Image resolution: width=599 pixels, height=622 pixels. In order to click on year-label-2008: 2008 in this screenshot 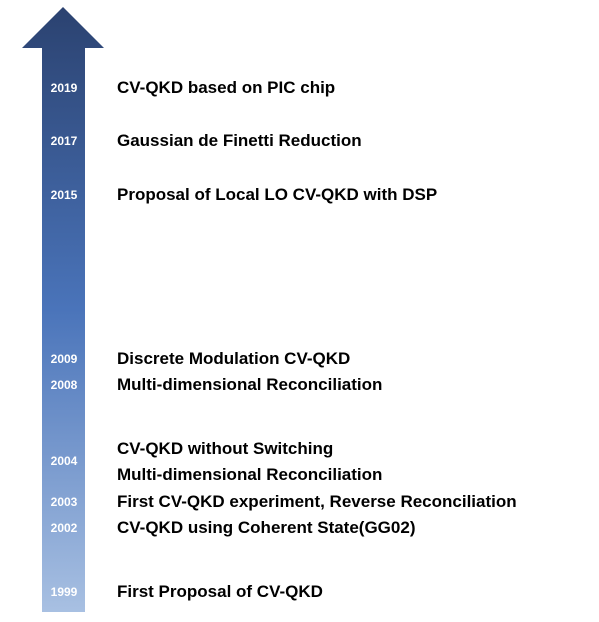, I will do `click(64, 385)`.